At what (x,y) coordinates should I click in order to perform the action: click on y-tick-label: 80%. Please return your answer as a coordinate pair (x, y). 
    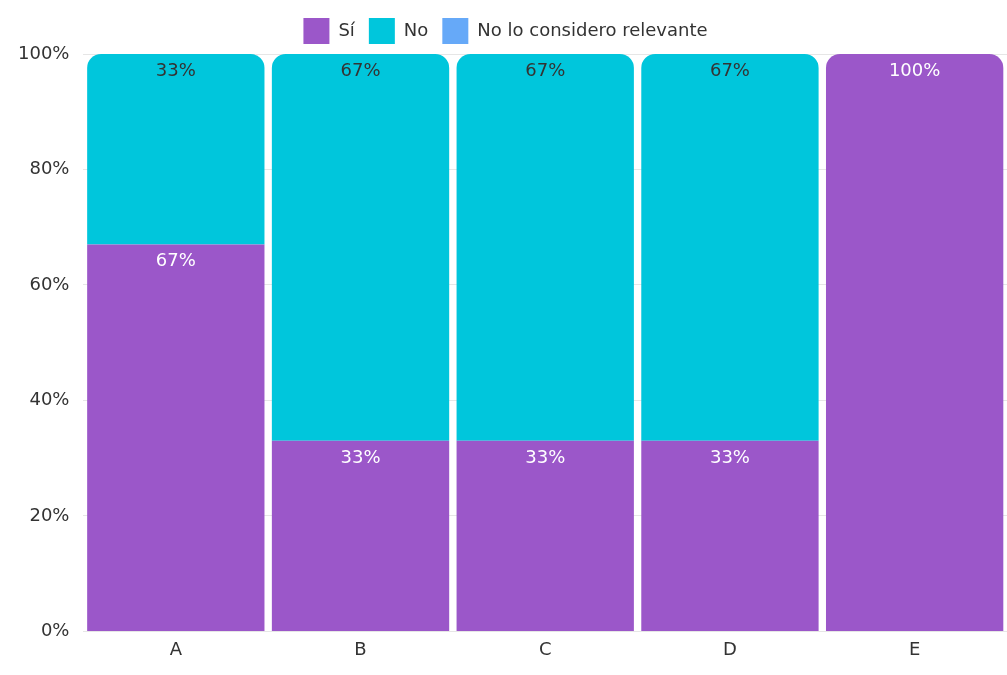
    Looking at the image, I should click on (49, 168).